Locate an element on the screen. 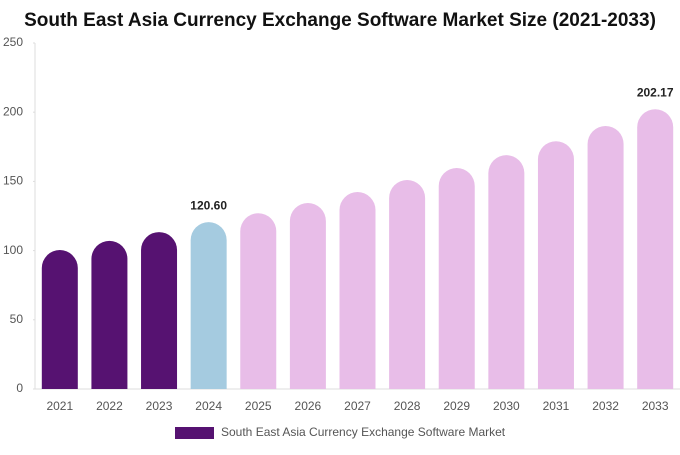 The width and height of the screenshot is (680, 455). x-tick-label: 2025 is located at coordinates (258, 406).